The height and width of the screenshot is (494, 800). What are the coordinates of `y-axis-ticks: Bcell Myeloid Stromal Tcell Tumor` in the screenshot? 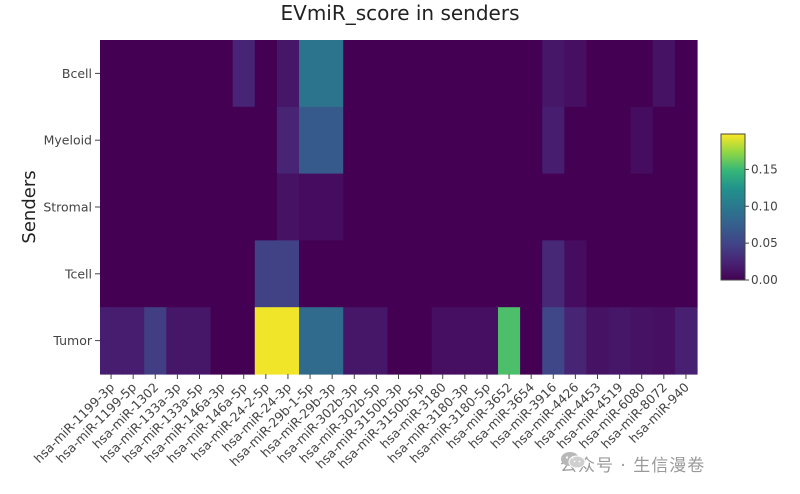 It's located at (71, 207).